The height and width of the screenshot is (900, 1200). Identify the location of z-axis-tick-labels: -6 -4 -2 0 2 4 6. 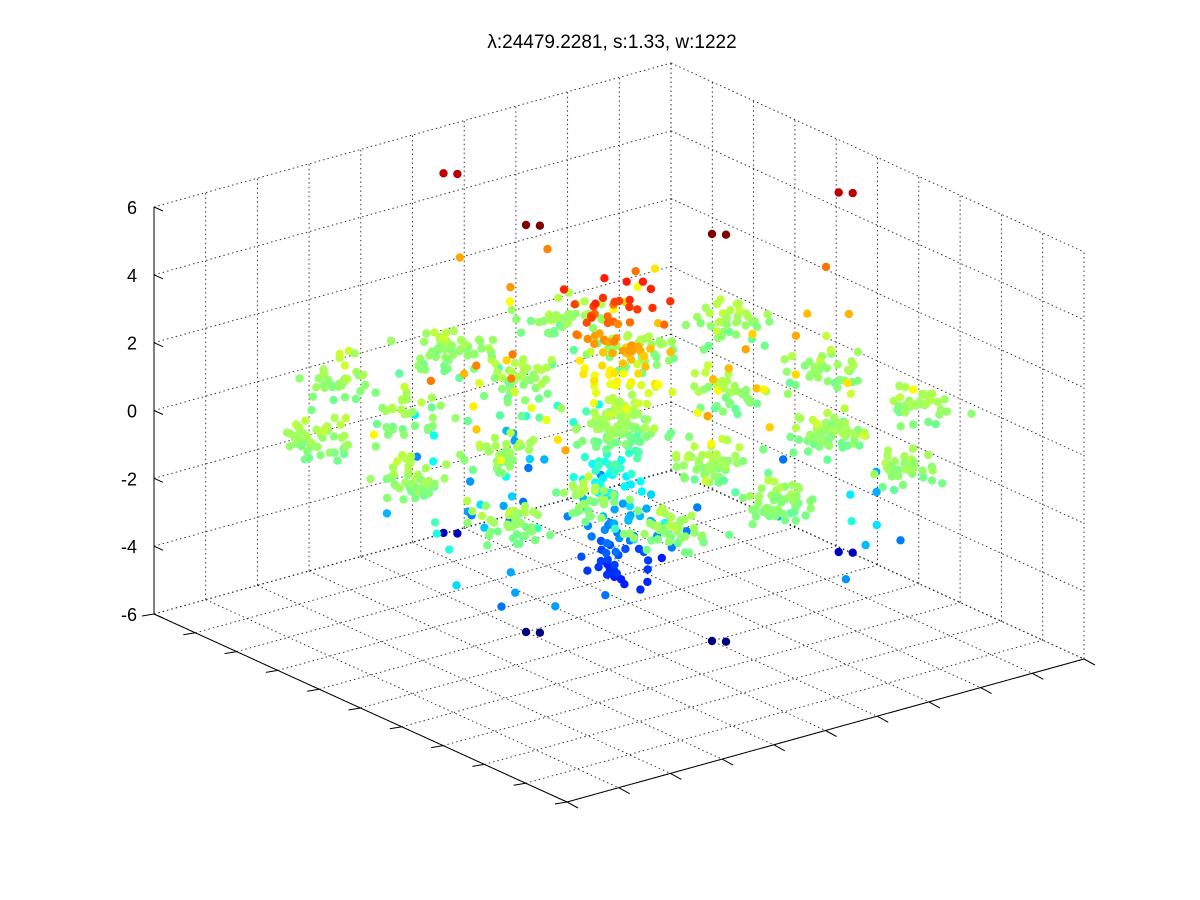
(129, 411).